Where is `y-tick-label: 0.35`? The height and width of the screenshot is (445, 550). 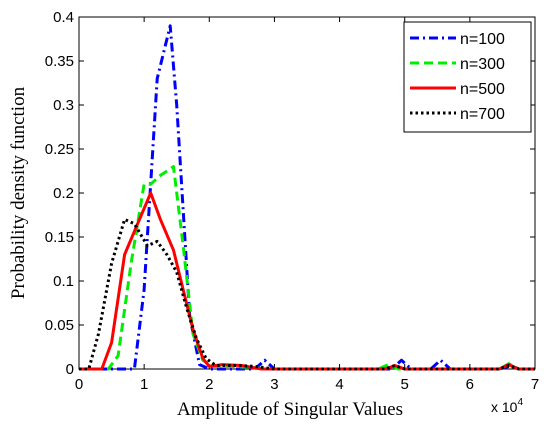
y-tick-label: 0.35 is located at coordinates (59, 61).